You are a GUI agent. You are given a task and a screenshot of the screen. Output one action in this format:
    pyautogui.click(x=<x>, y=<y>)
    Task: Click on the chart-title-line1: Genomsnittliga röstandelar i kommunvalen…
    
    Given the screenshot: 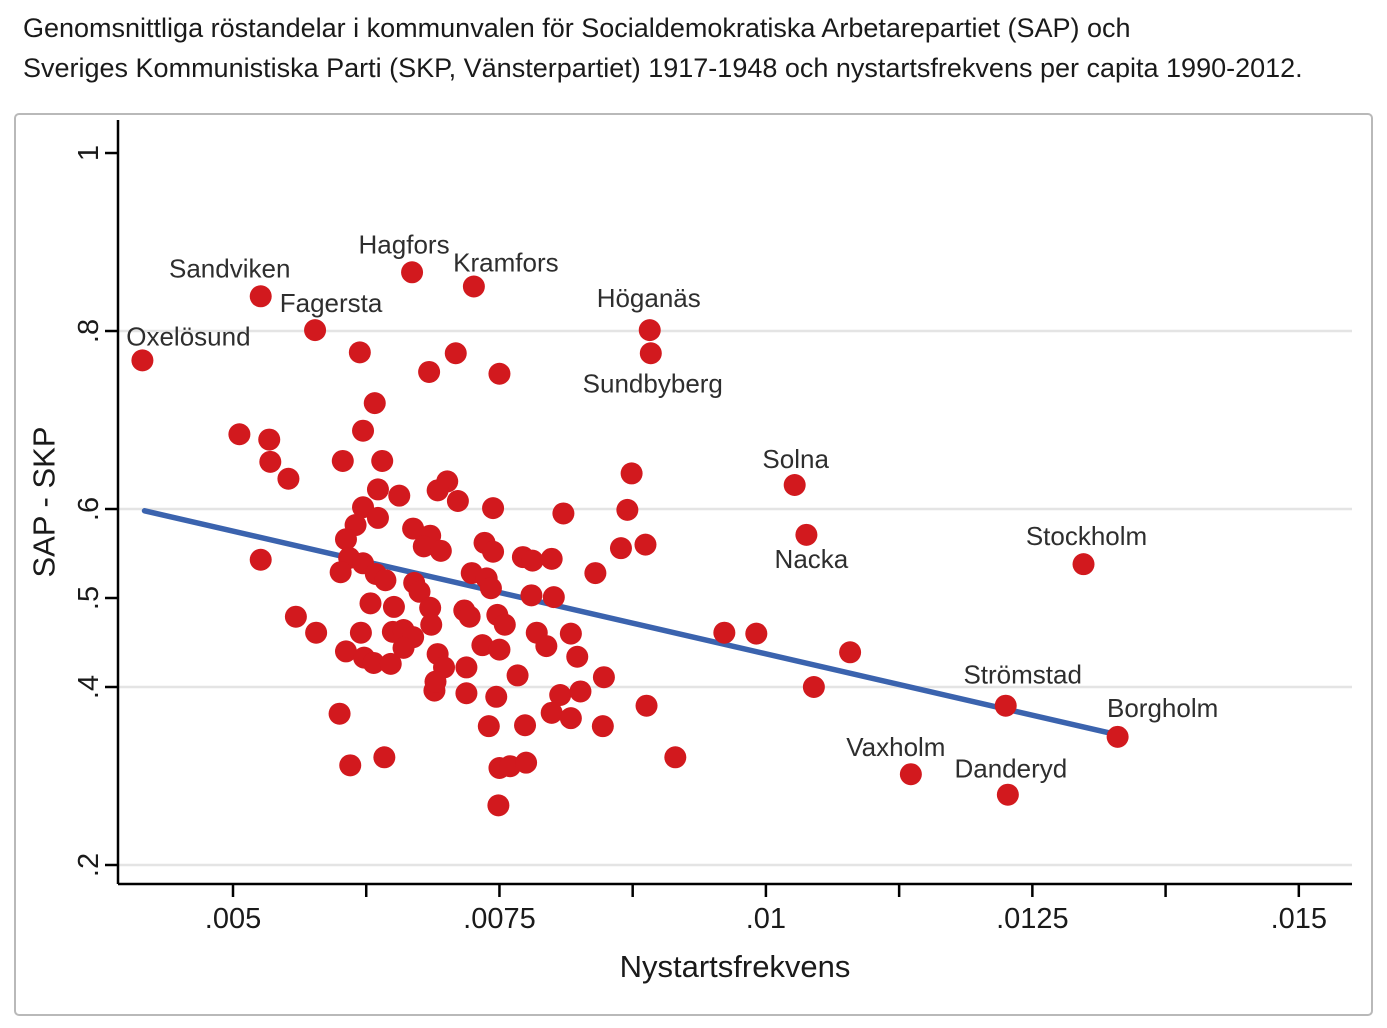 What is the action you would take?
    pyautogui.click(x=577, y=28)
    